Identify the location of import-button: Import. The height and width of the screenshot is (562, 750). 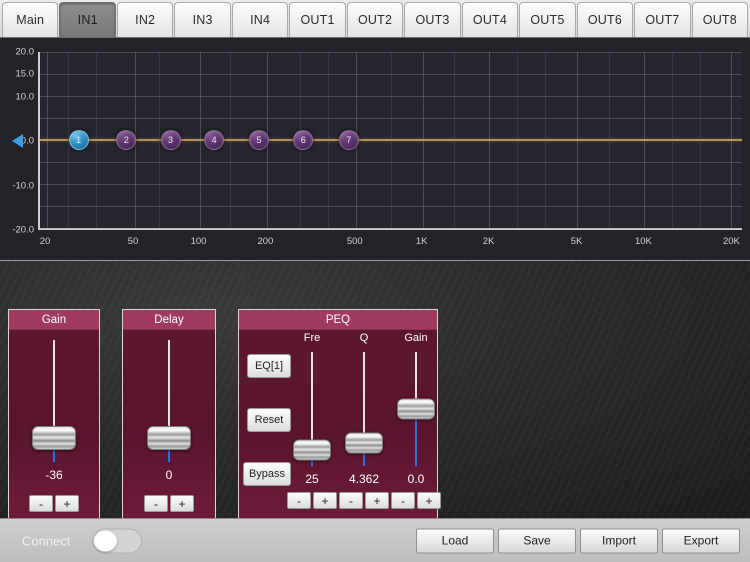
(619, 540).